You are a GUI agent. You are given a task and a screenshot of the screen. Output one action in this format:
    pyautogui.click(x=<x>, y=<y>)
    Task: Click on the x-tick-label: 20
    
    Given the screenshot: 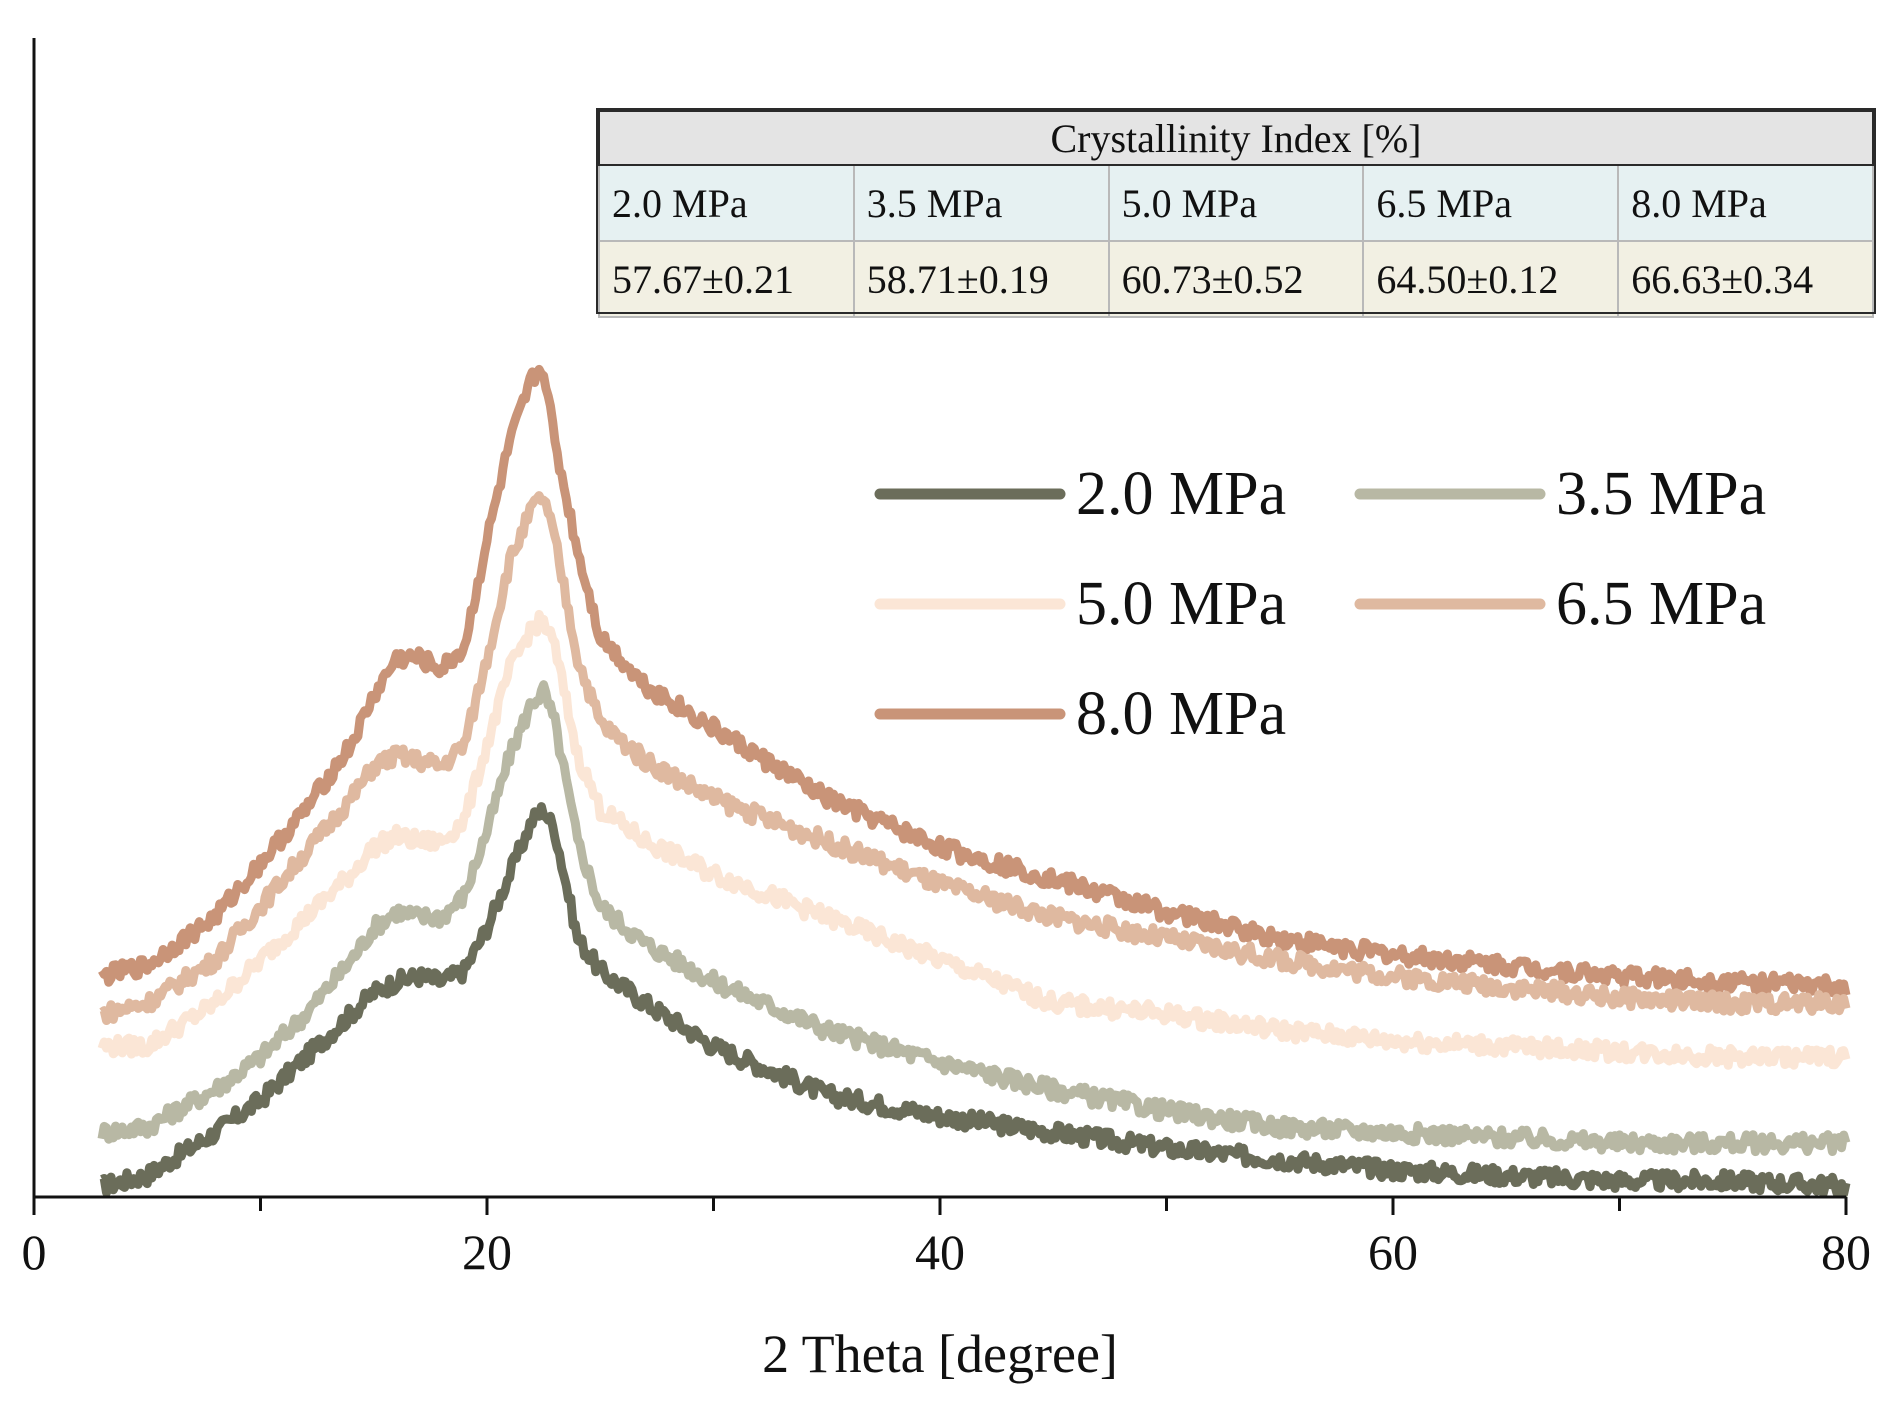 What is the action you would take?
    pyautogui.click(x=487, y=1252)
    